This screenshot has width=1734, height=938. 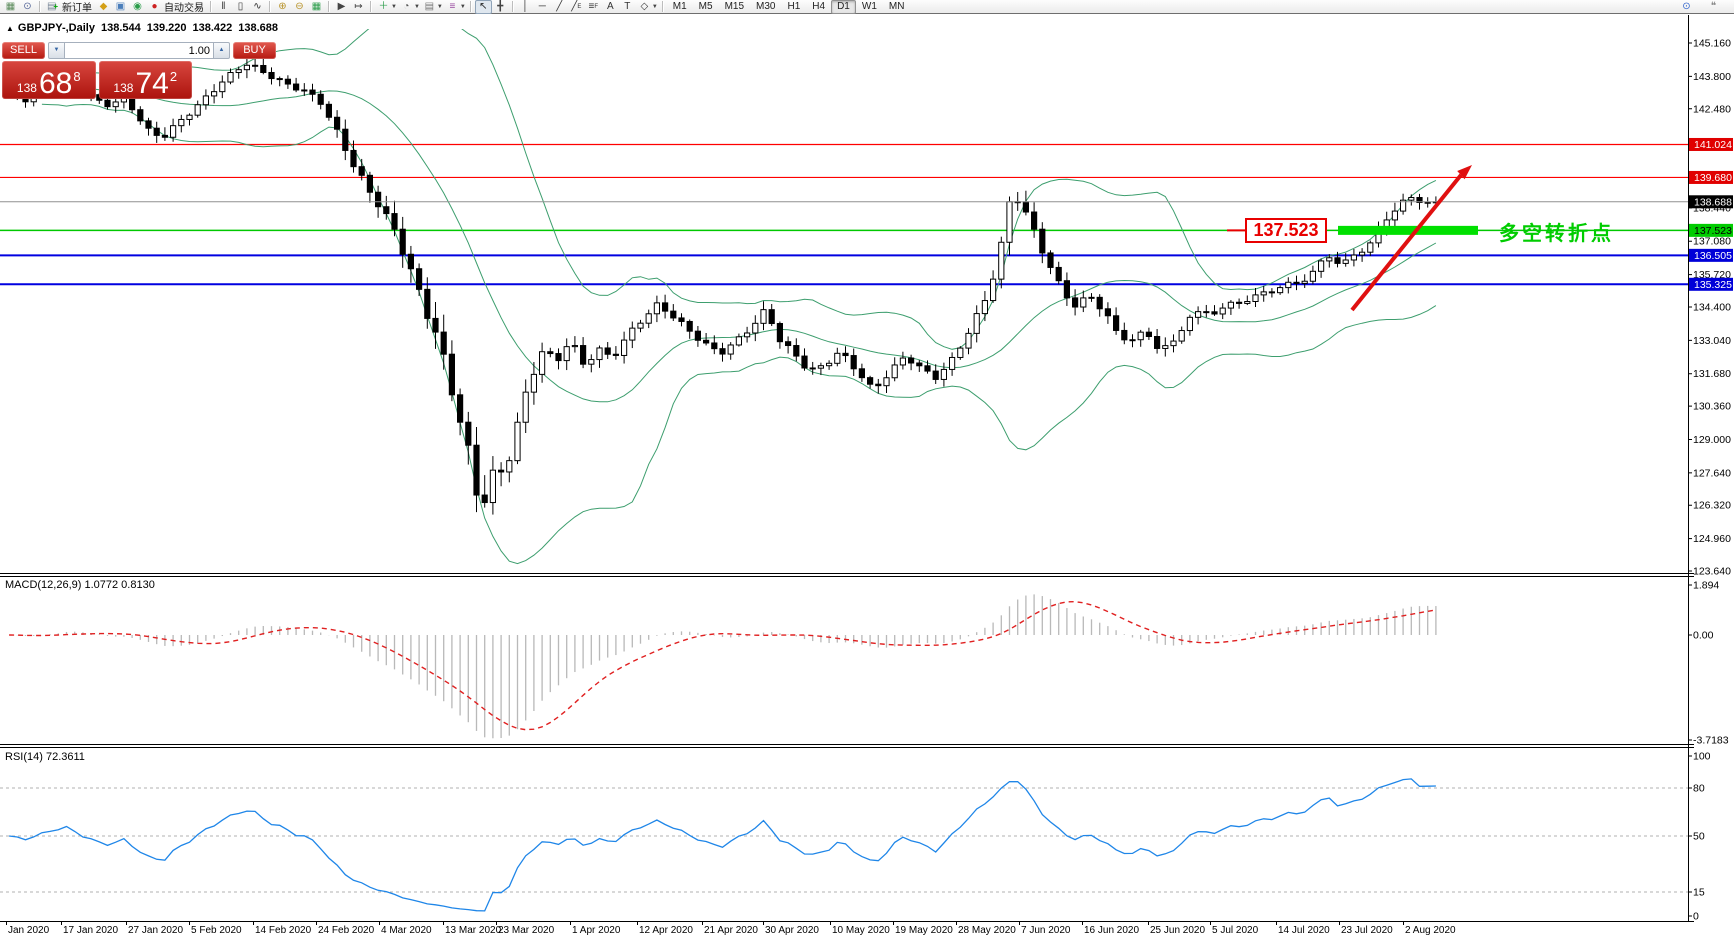 I want to click on new-order-icon: ▤ +, so click(x=52, y=6).